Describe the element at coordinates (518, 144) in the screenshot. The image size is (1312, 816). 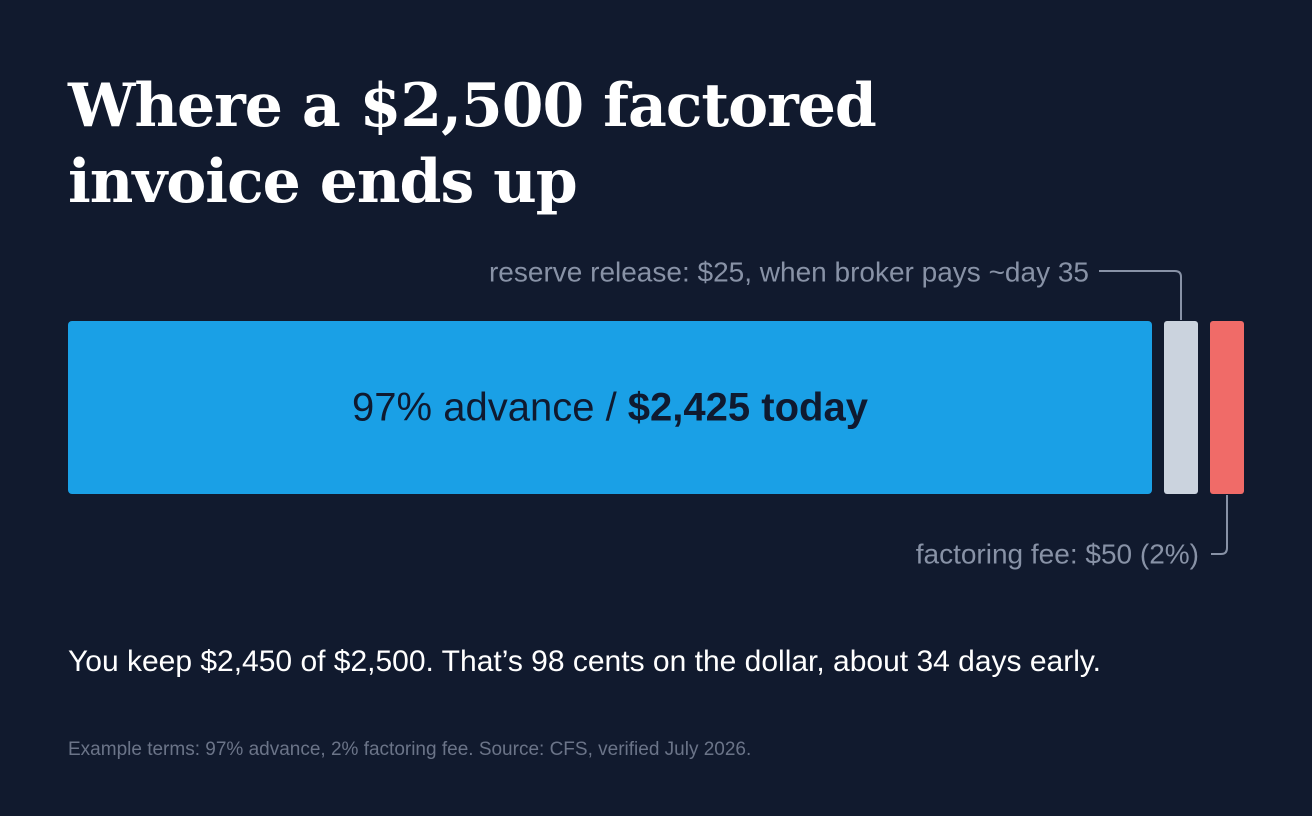
I see `chart-title: Where a $2,500 factored invoice ends up` at that location.